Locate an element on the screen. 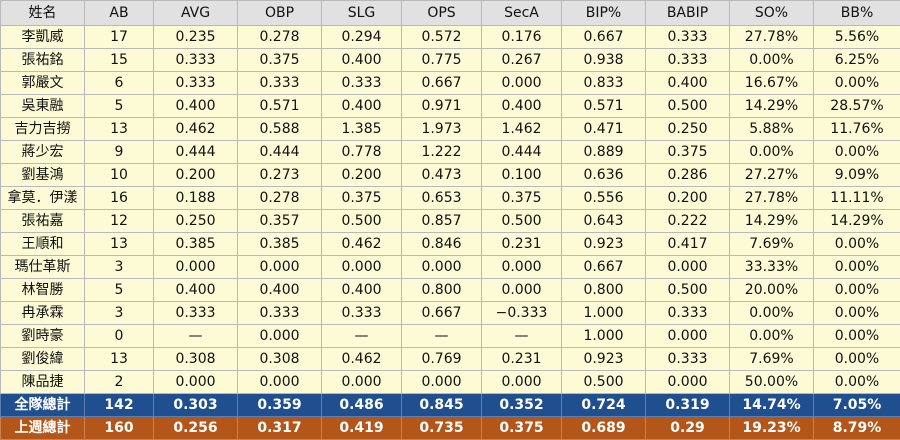 Image resolution: width=900 pixels, height=440 pixels. cell-slg: 0.200 is located at coordinates (362, 175).